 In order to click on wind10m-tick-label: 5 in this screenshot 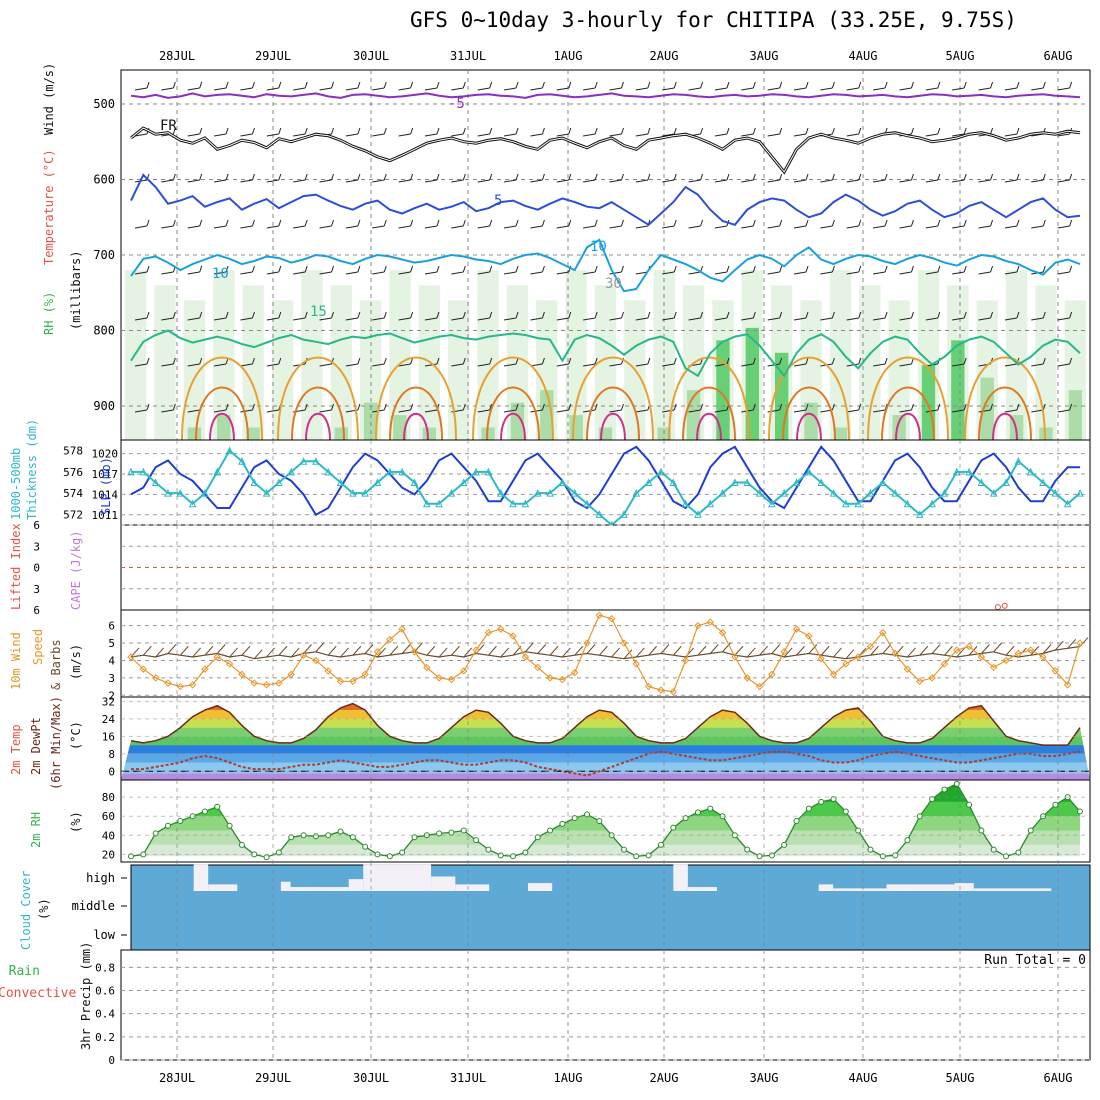, I will do `click(111, 643)`.